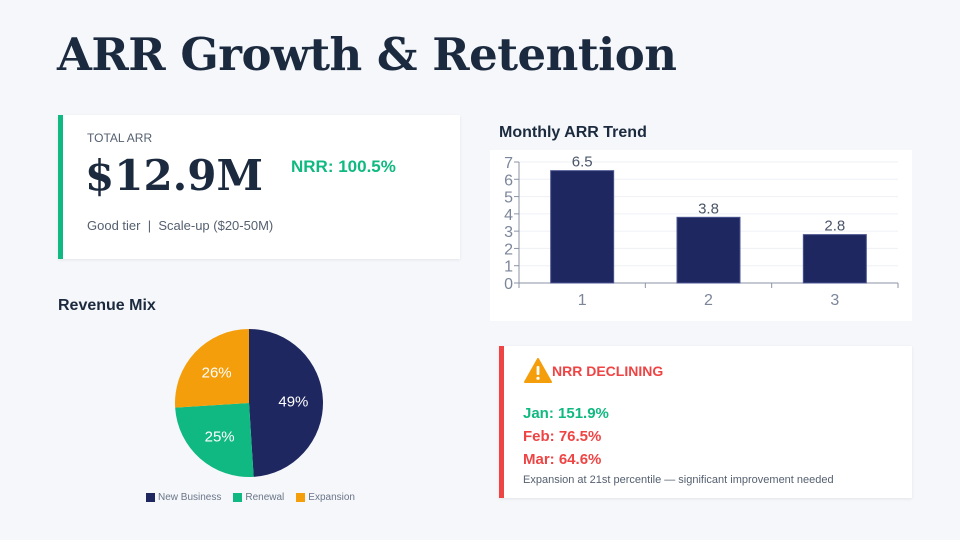 The width and height of the screenshot is (960, 540). Describe the element at coordinates (573, 132) in the screenshot. I see `bar-chart-title: Monthly ARR Trend` at that location.